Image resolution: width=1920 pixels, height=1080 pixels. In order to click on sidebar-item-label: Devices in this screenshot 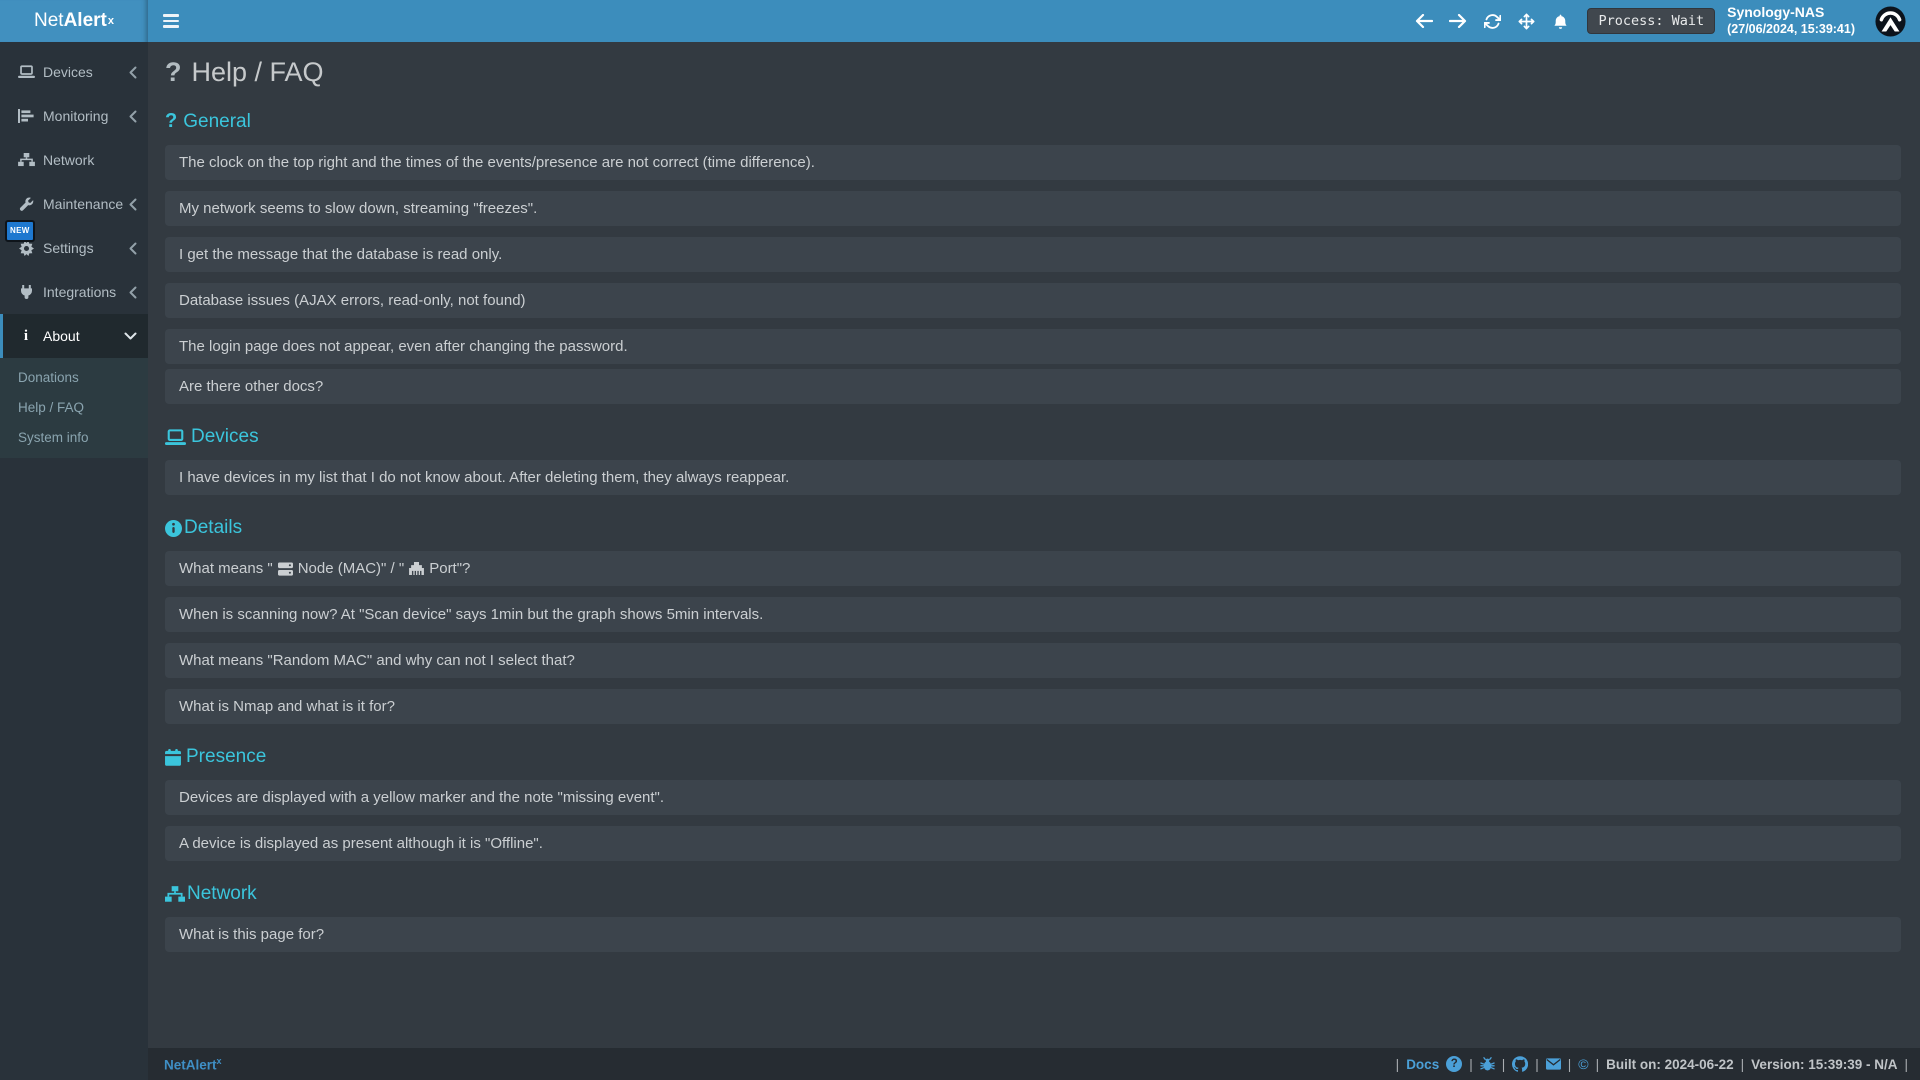, I will do `click(68, 72)`.